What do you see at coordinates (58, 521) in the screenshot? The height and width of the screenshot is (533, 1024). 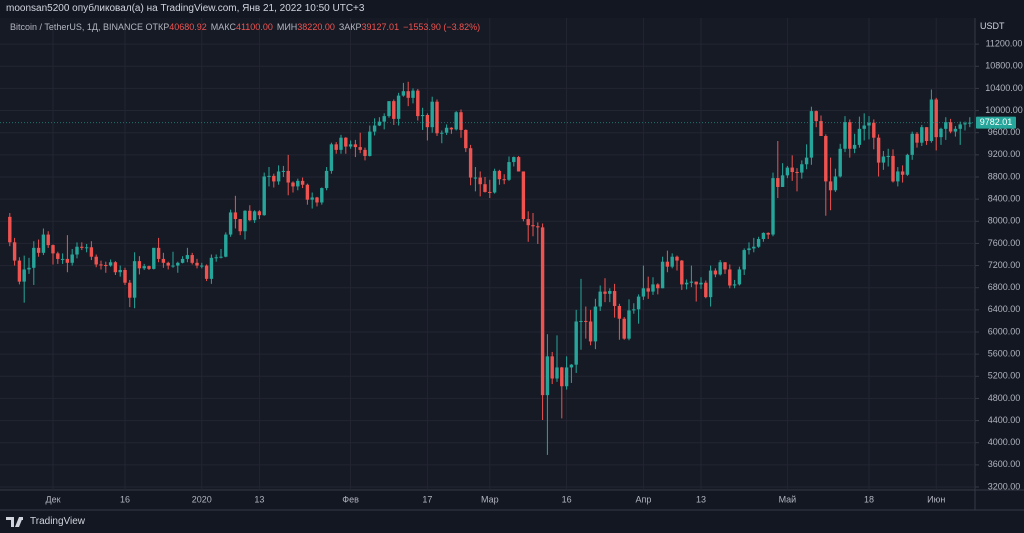 I see `brand: TradingView` at bounding box center [58, 521].